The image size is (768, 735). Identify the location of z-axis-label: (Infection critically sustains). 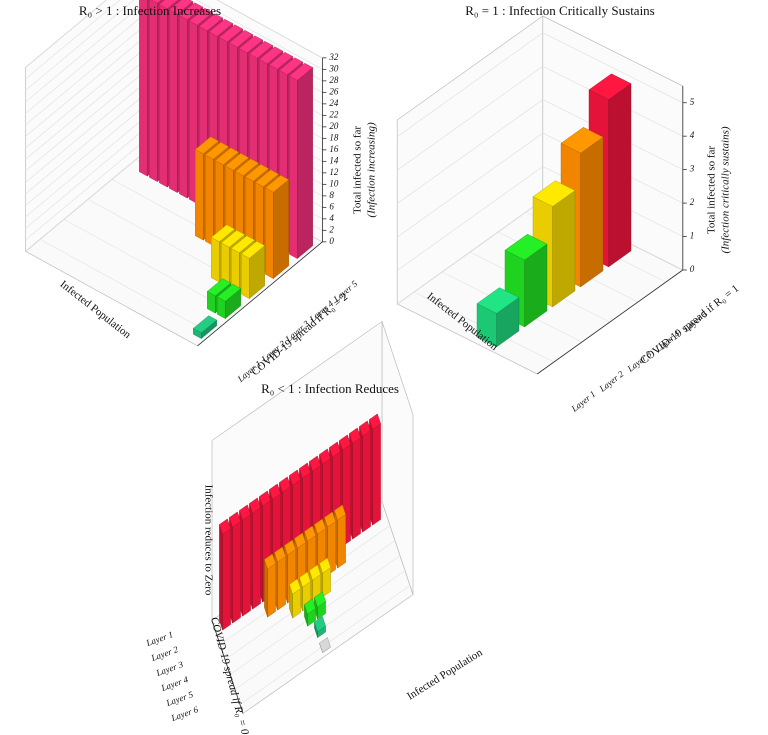
(726, 189).